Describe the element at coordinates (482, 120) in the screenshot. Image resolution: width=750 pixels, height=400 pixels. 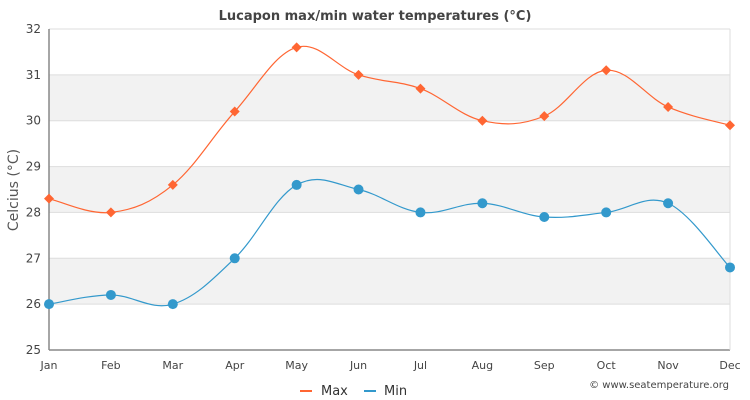
I see `data-point-max-aug` at that location.